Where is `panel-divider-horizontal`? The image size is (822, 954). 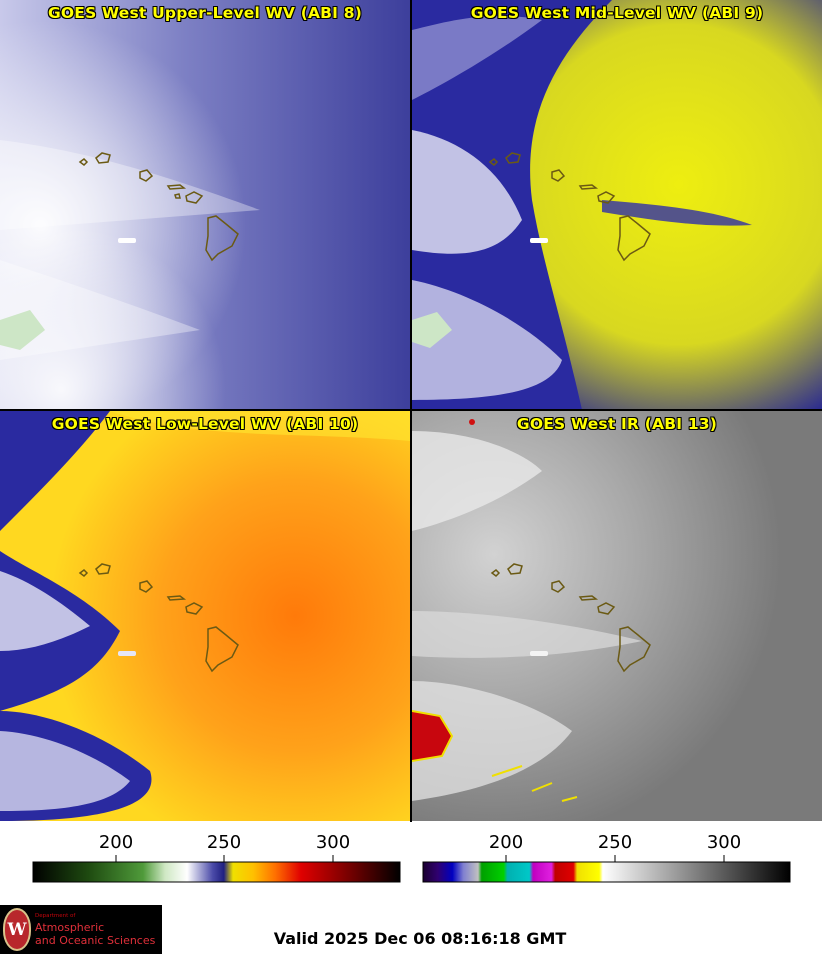 panel-divider-horizontal is located at coordinates (411, 410).